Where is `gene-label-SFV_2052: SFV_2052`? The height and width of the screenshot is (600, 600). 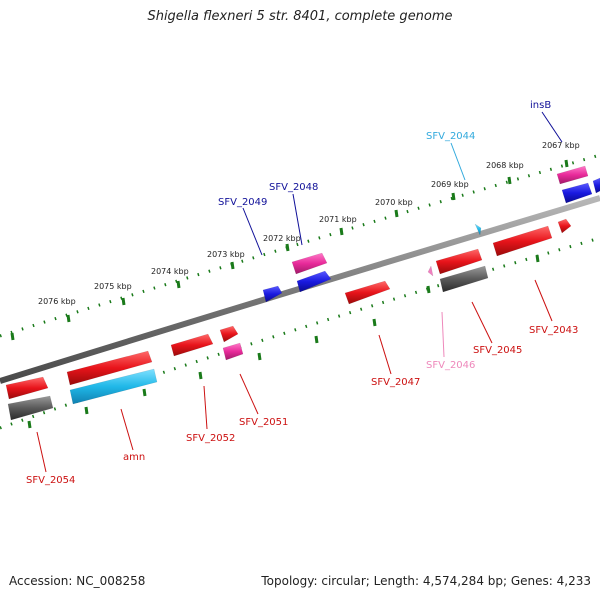
gene-label-SFV_2052: SFV_2052 is located at coordinates (210, 438).